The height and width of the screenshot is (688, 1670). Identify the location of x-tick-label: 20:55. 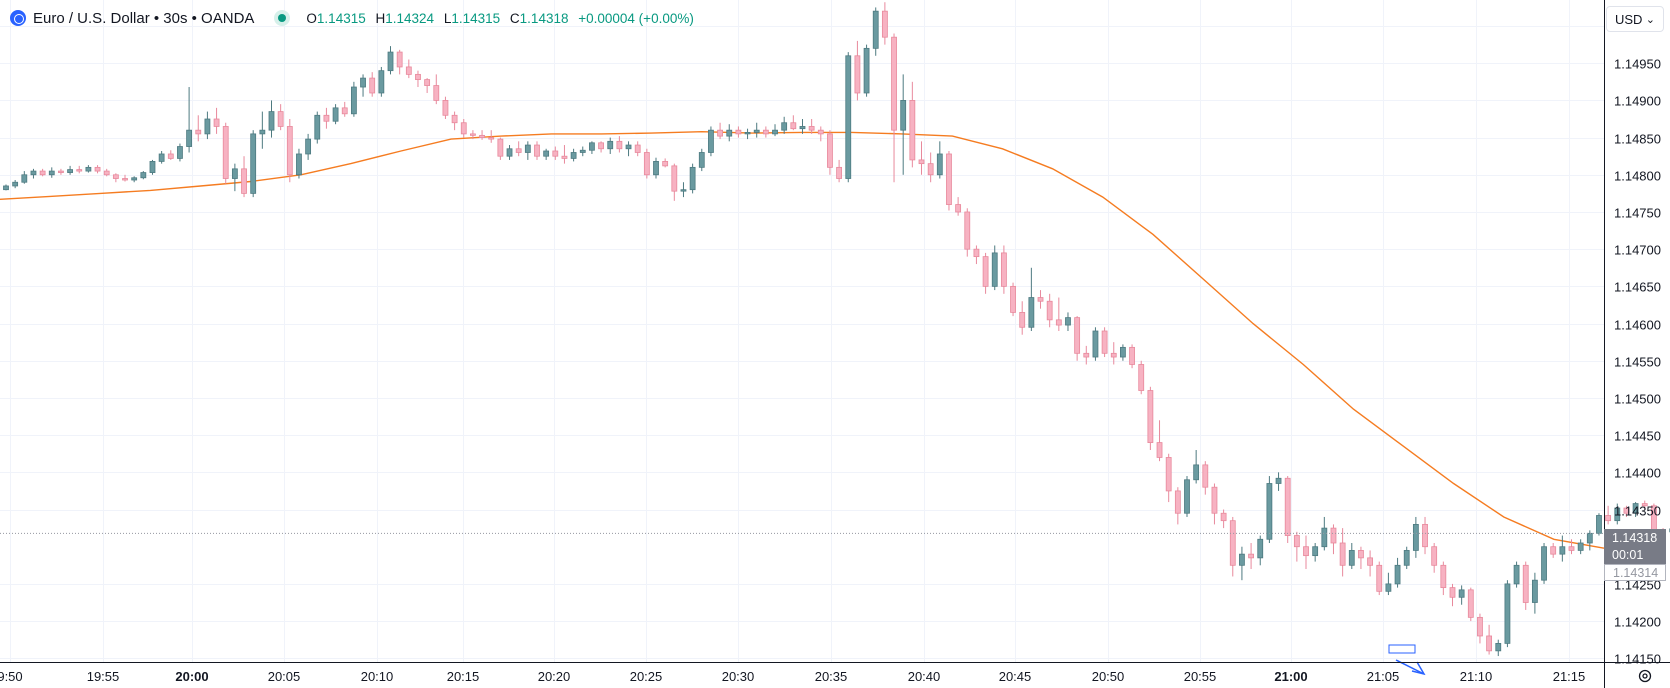
(1200, 676).